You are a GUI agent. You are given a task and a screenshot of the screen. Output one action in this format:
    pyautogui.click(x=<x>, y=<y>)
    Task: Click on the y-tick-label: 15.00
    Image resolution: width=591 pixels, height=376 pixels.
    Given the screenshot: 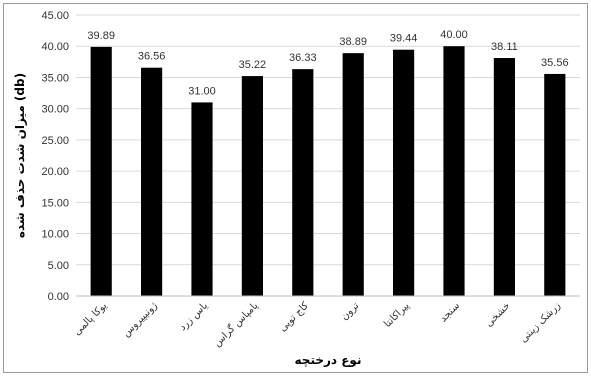 What is the action you would take?
    pyautogui.click(x=55, y=203)
    